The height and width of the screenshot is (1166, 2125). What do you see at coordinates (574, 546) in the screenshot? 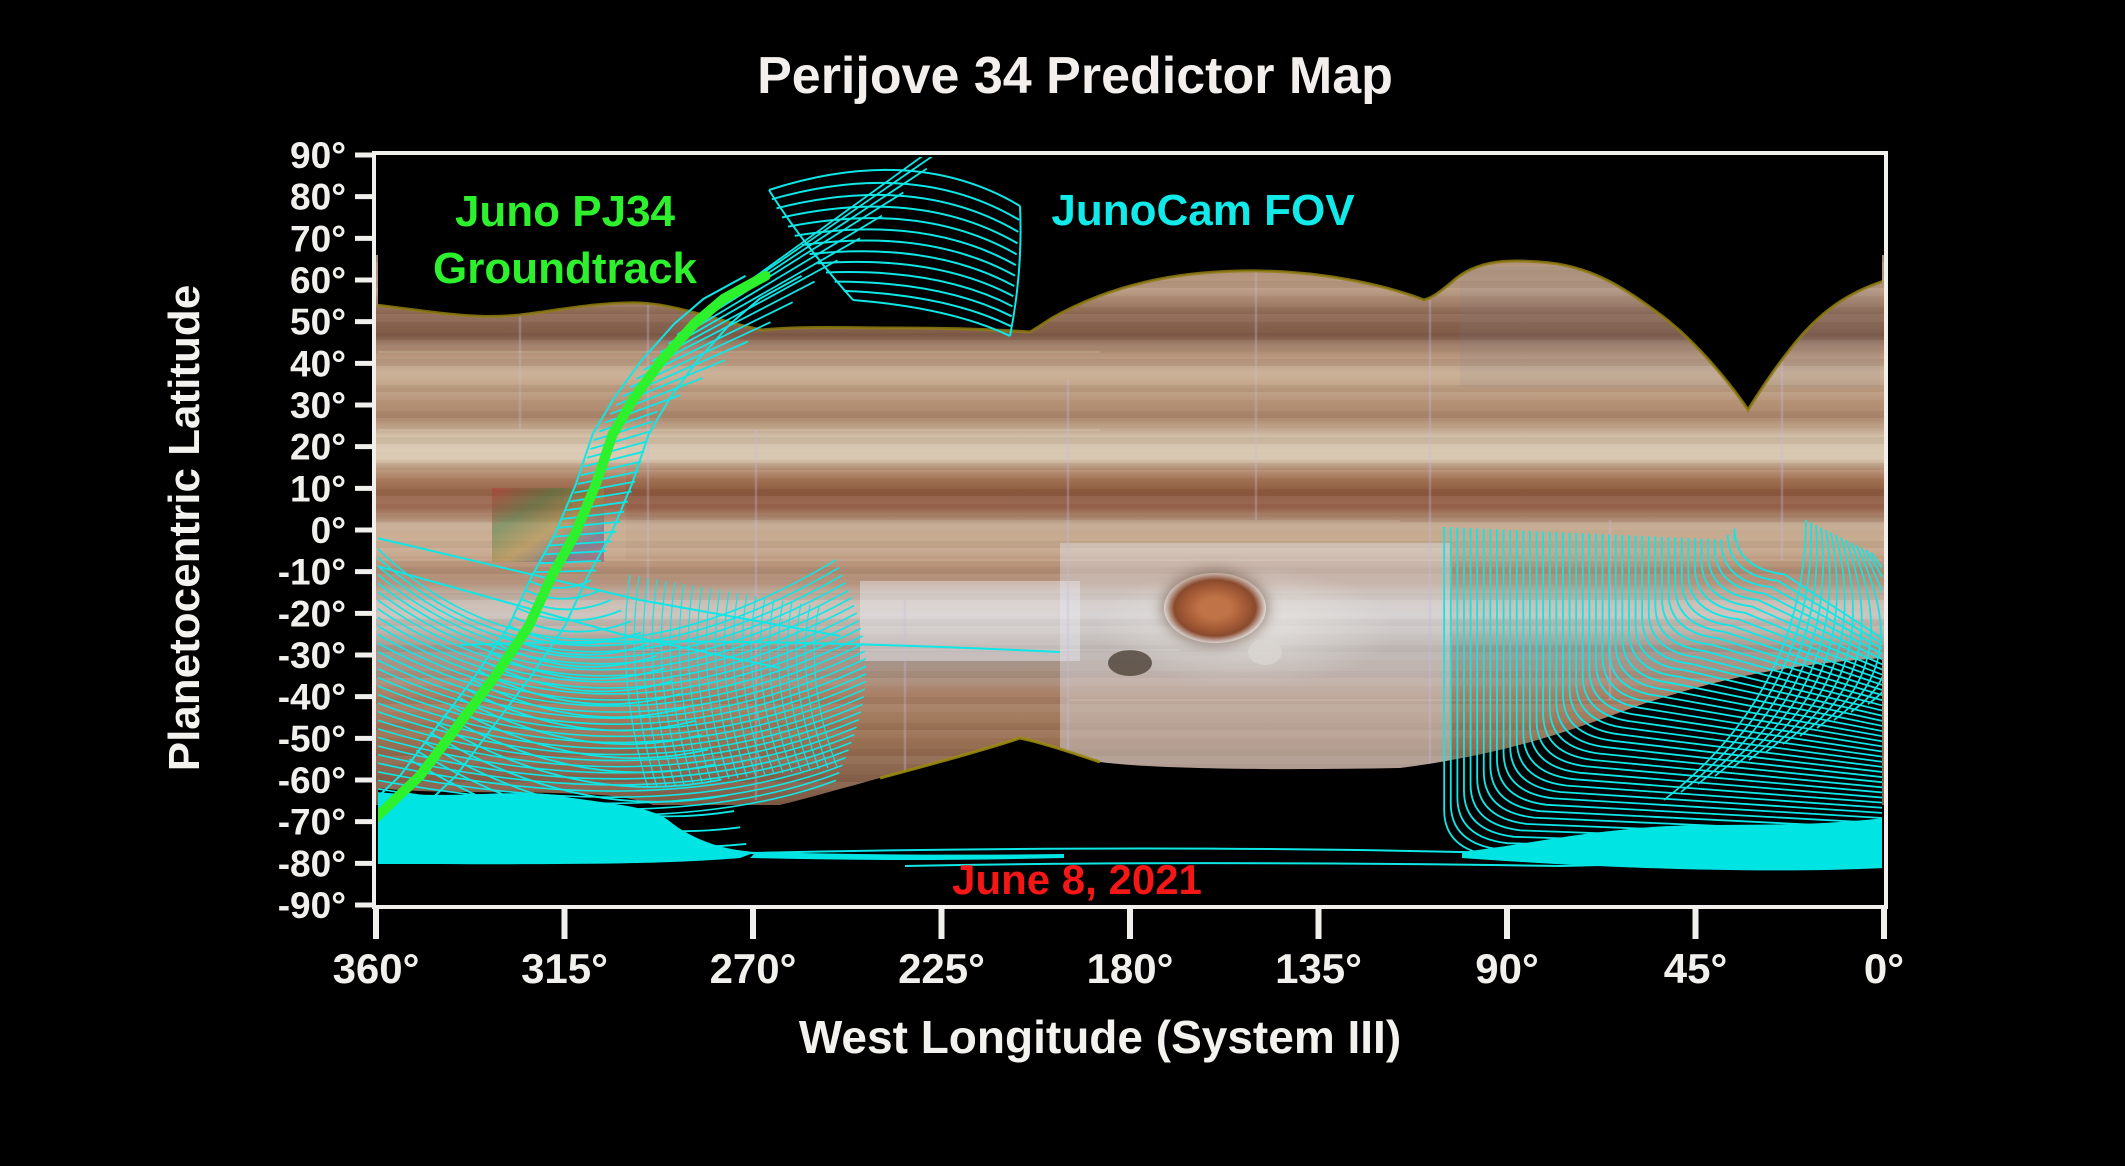
I see `groundtrack-path` at bounding box center [574, 546].